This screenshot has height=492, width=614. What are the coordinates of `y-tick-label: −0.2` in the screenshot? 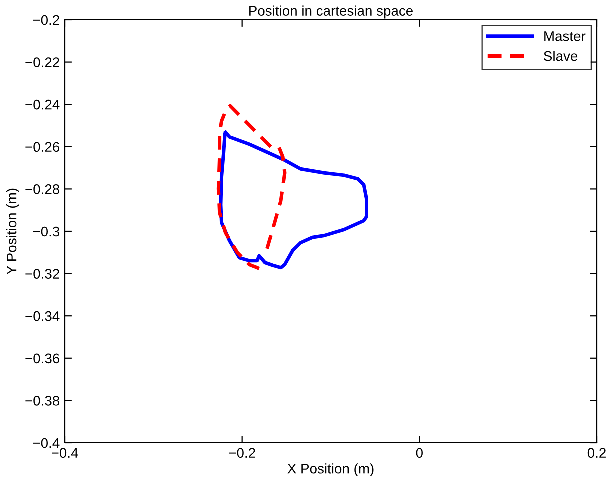 It's located at (46, 20).